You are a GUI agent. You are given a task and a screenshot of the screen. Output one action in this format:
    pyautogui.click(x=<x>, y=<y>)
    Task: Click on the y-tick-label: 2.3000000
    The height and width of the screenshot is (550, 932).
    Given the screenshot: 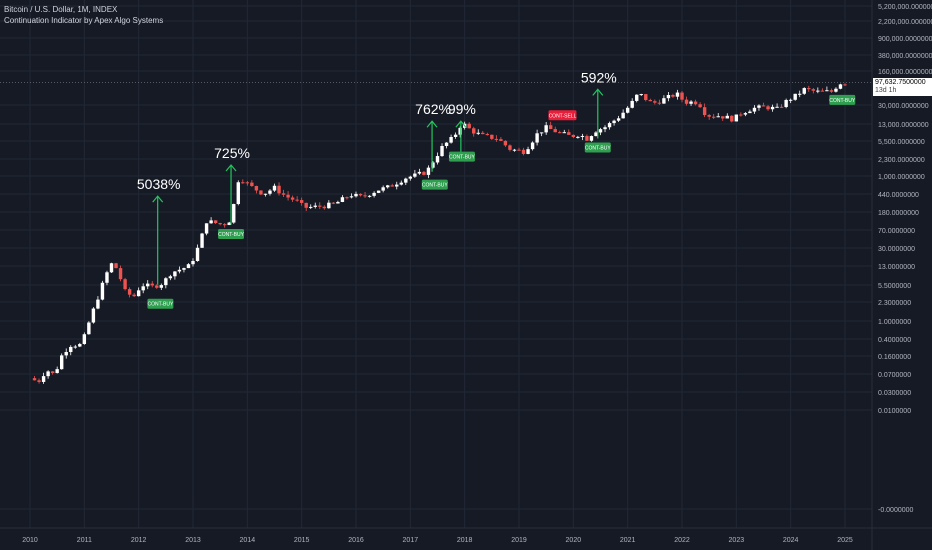 What is the action you would take?
    pyautogui.click(x=894, y=303)
    